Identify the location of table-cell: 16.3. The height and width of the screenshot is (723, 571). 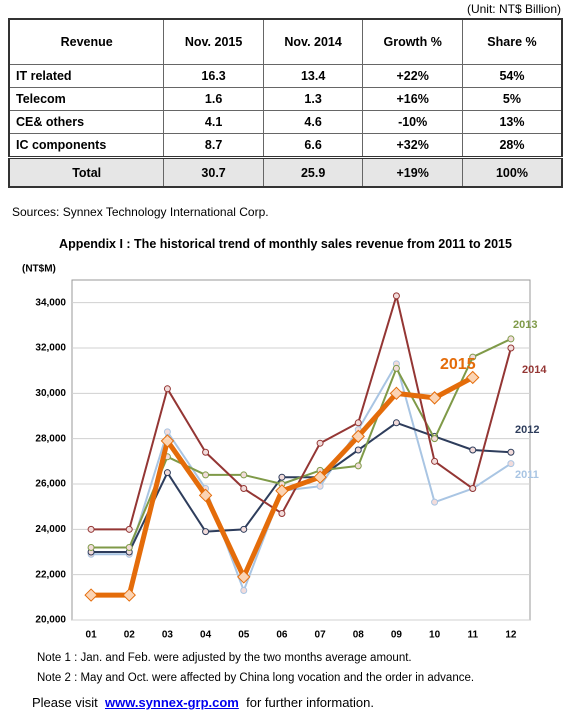
(213, 76).